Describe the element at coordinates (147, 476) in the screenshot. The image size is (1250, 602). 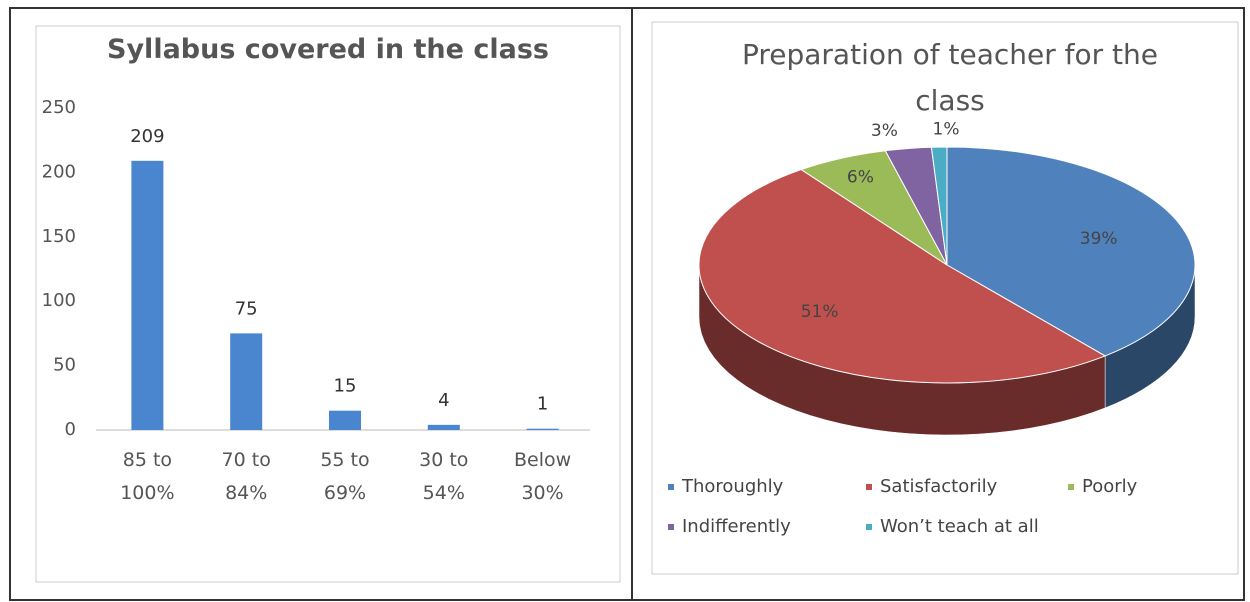
I see `x-tick-label: 85 to 100%` at that location.